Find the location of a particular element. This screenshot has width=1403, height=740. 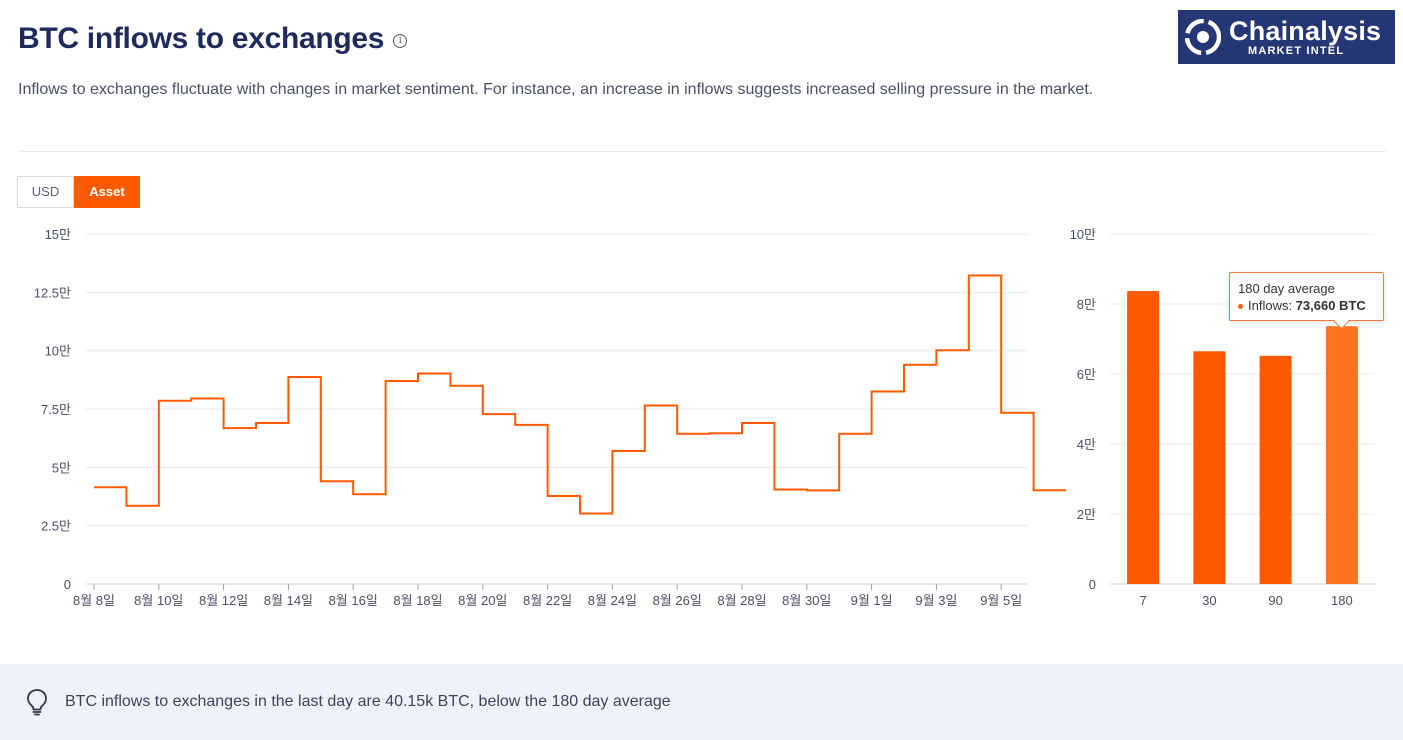

line-x-tick-label: 8월 16일 is located at coordinates (353, 600).